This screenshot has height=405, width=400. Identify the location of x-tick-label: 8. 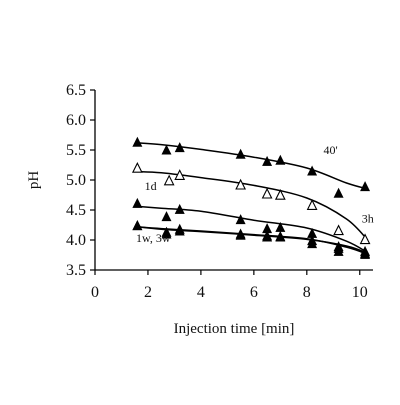
(307, 292).